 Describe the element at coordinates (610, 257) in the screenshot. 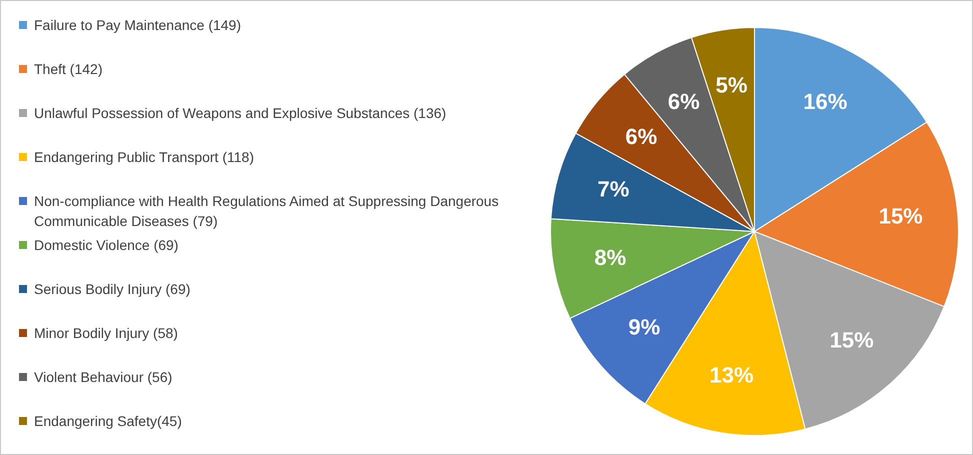

I see `data-label: 8%` at that location.